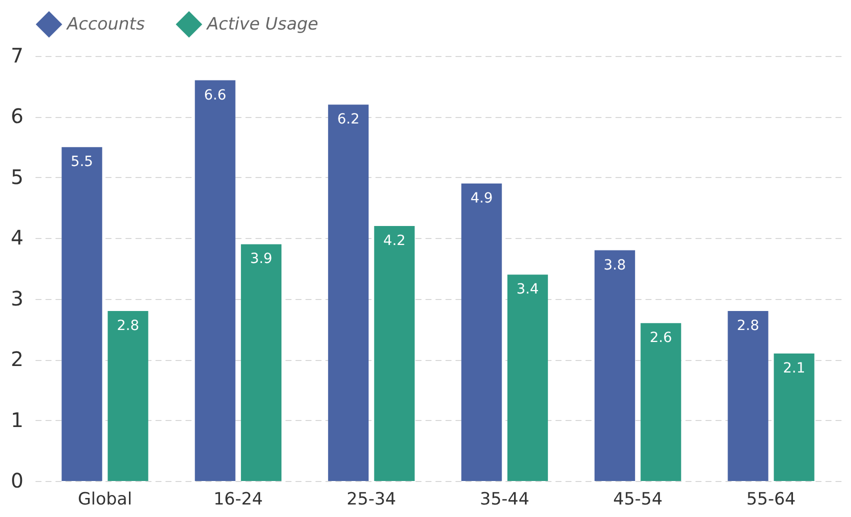 The height and width of the screenshot is (517, 851). Describe the element at coordinates (794, 368) in the screenshot. I see `data-label: 2.1` at that location.